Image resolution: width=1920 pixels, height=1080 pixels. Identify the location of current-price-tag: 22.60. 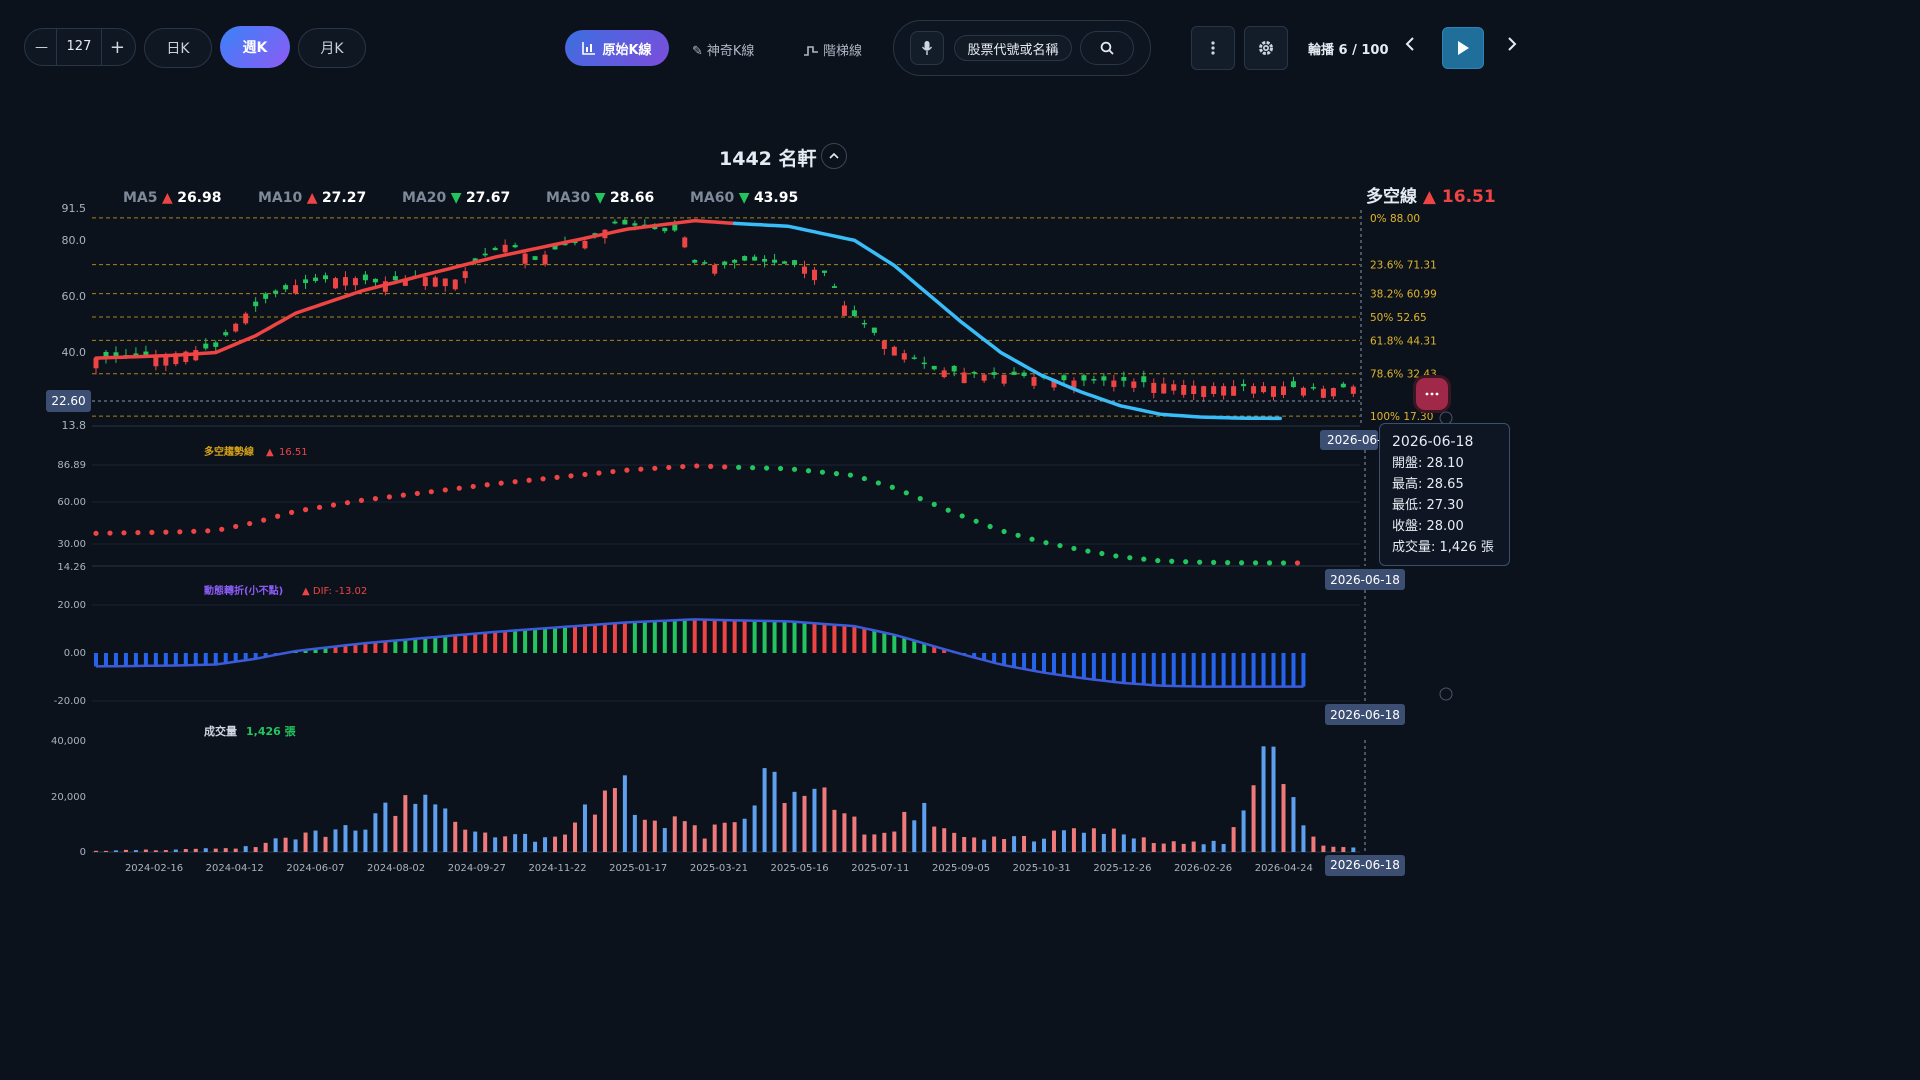
(68, 401).